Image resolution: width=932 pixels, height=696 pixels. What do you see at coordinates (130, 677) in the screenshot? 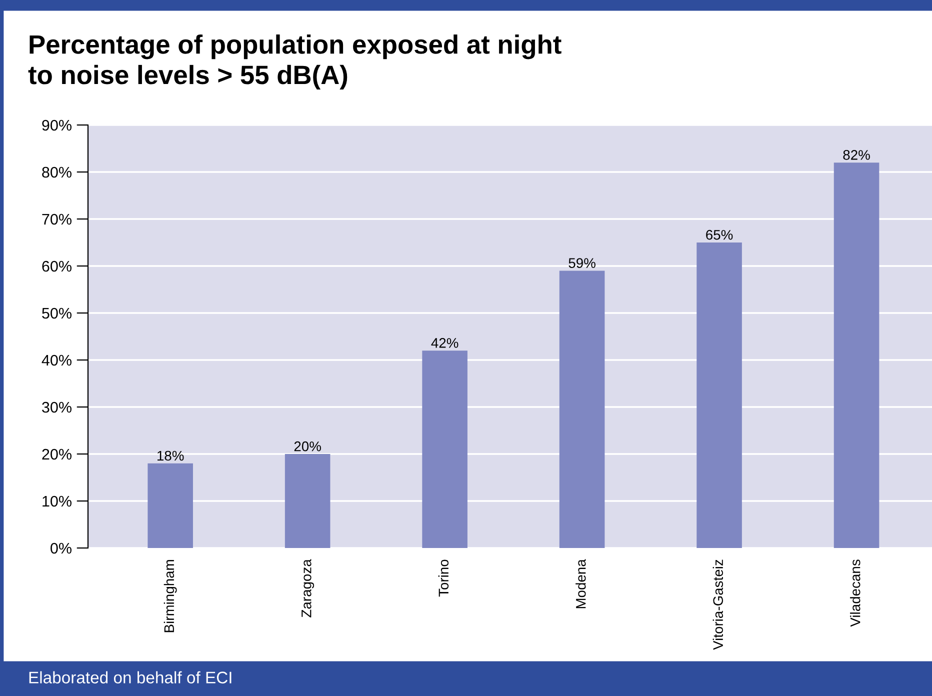
I see `text: Elaborated on behalf of ECI` at bounding box center [130, 677].